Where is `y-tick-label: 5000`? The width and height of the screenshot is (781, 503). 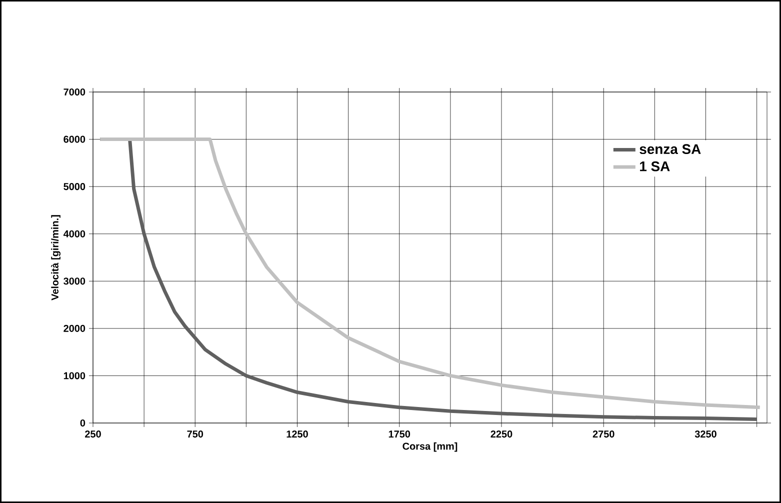 y-tick-label: 5000 is located at coordinates (75, 186).